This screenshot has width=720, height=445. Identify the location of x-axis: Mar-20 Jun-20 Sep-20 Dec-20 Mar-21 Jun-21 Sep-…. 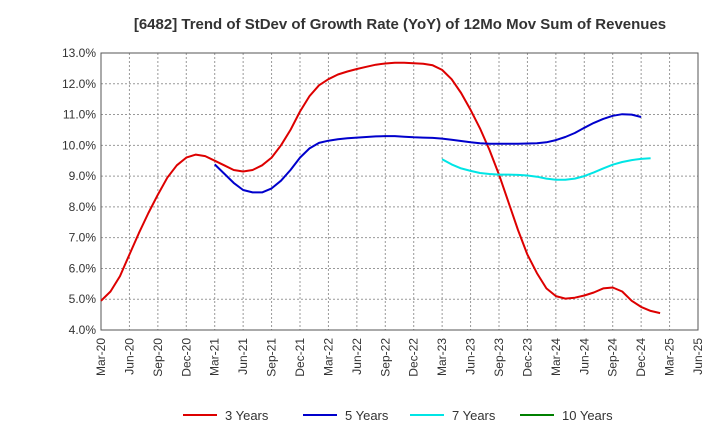
(399, 357).